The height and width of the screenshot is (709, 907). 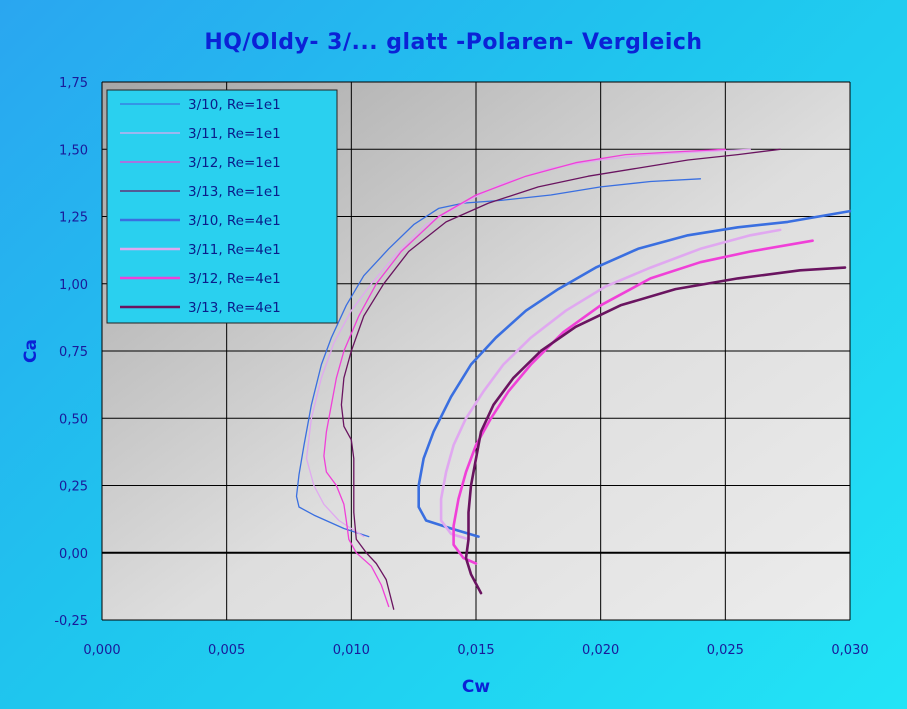 I want to click on x-tick-label: 0,000, so click(x=101, y=650).